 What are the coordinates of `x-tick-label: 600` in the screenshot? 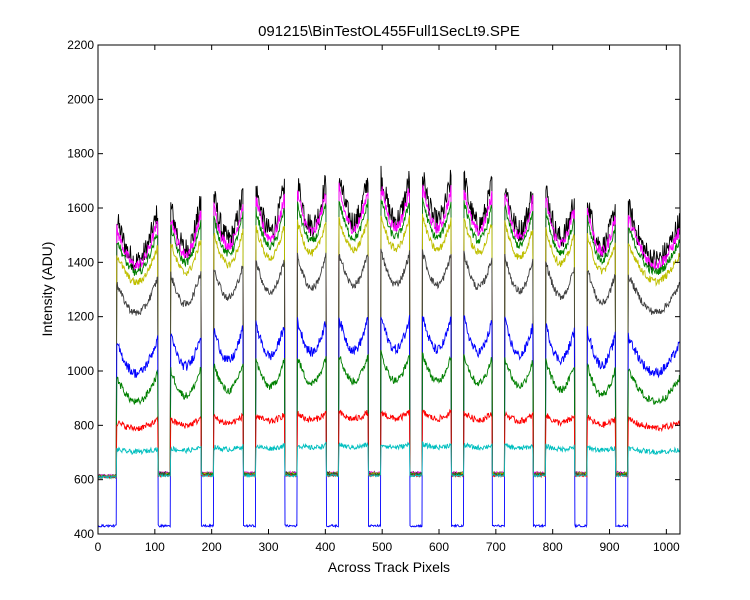 It's located at (439, 547).